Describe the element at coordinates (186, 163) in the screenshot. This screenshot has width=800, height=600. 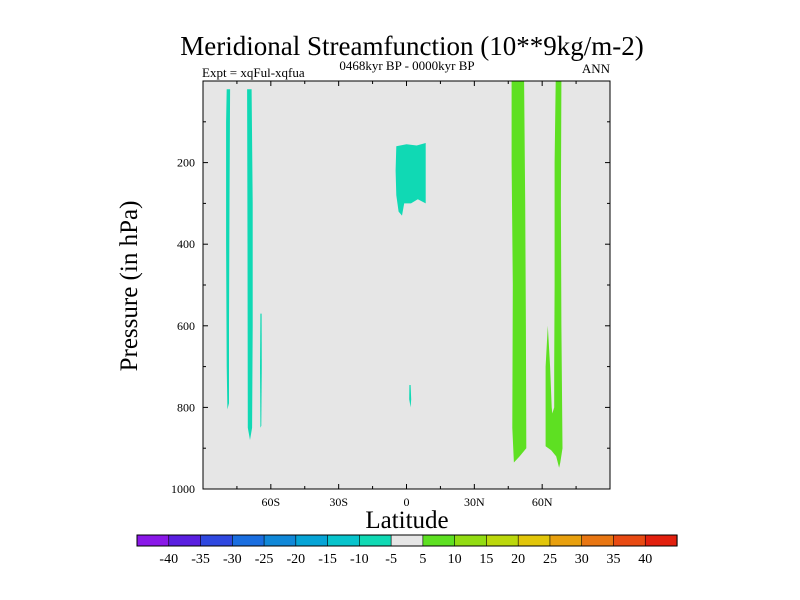
I see `y-tick-label: 200` at that location.